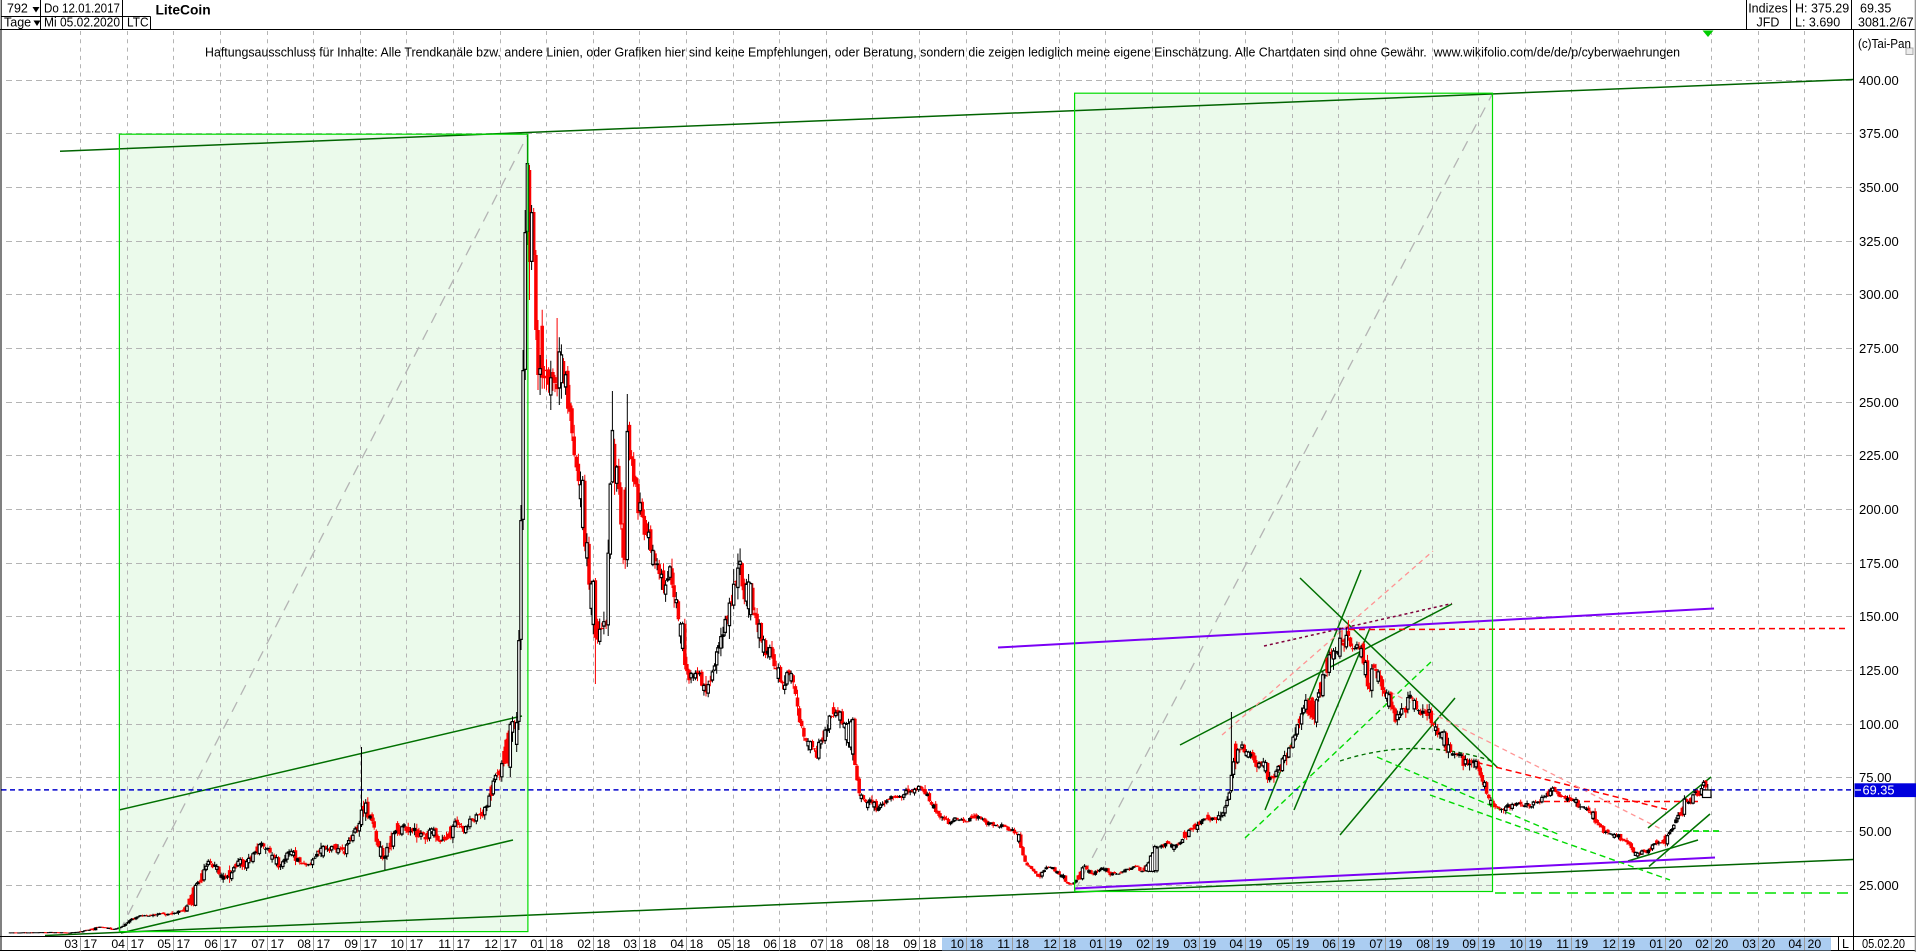  I want to click on svg-text: JFD, so click(1768, 23).